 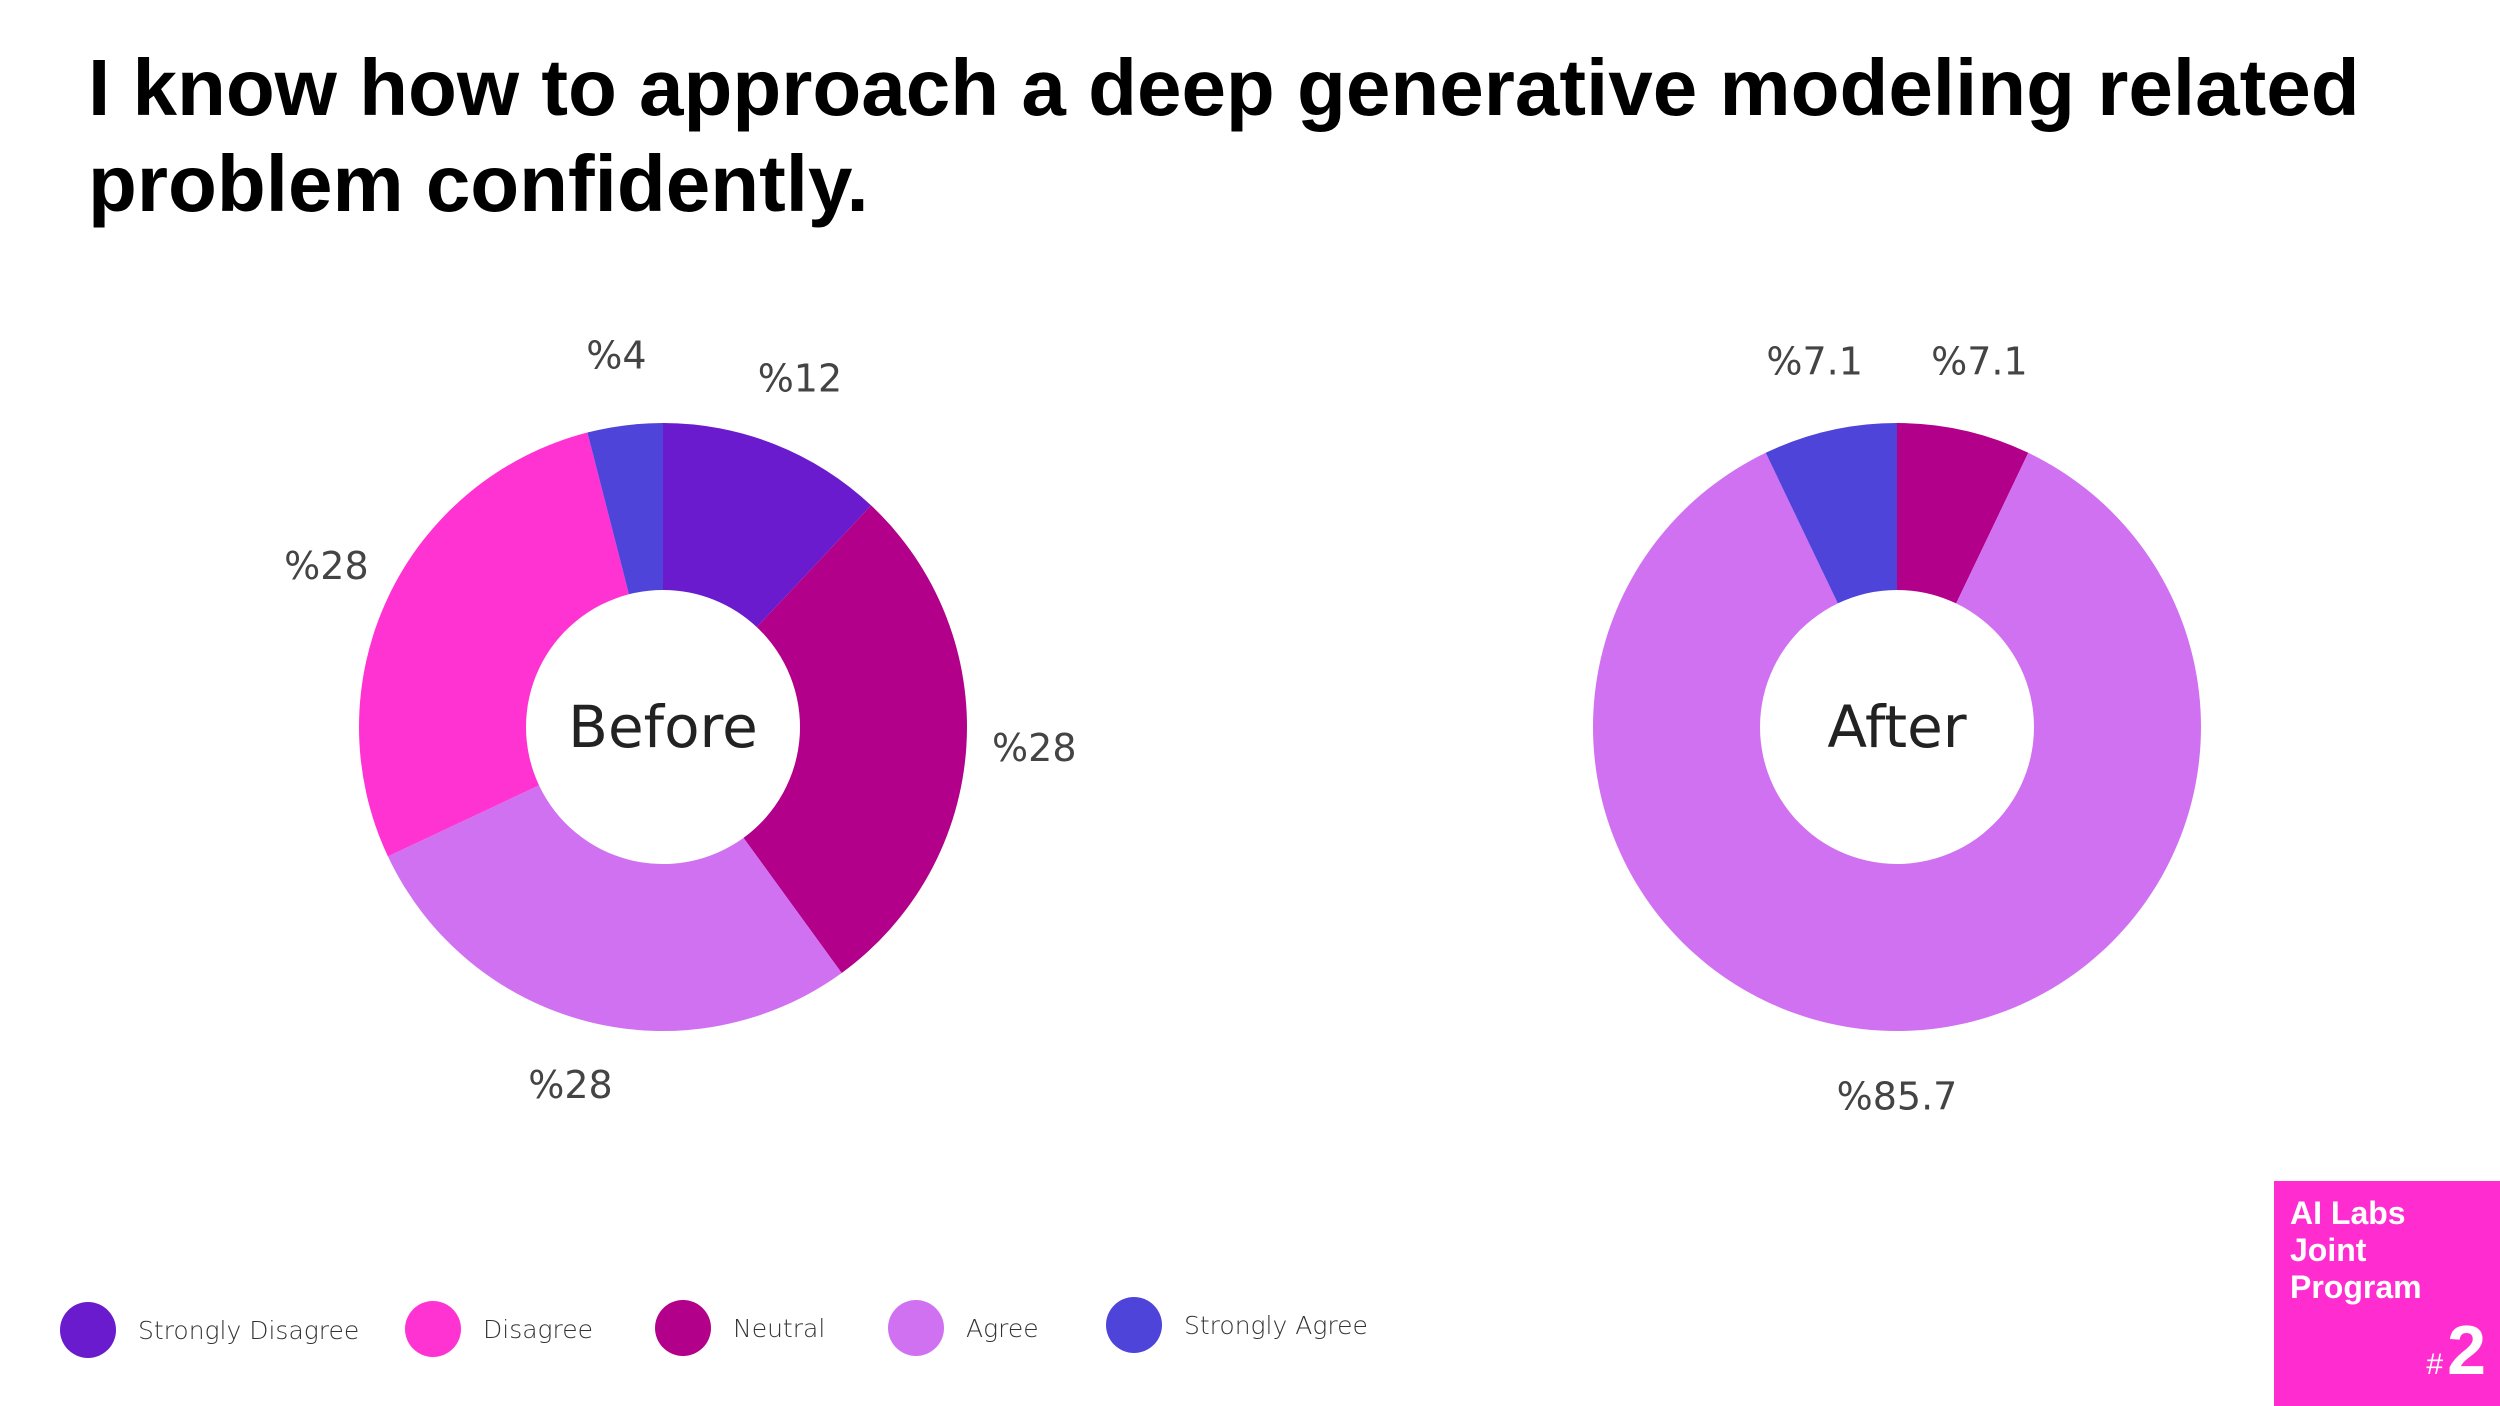 I want to click on after-label-agree: %85.7, so click(x=1897, y=1097).